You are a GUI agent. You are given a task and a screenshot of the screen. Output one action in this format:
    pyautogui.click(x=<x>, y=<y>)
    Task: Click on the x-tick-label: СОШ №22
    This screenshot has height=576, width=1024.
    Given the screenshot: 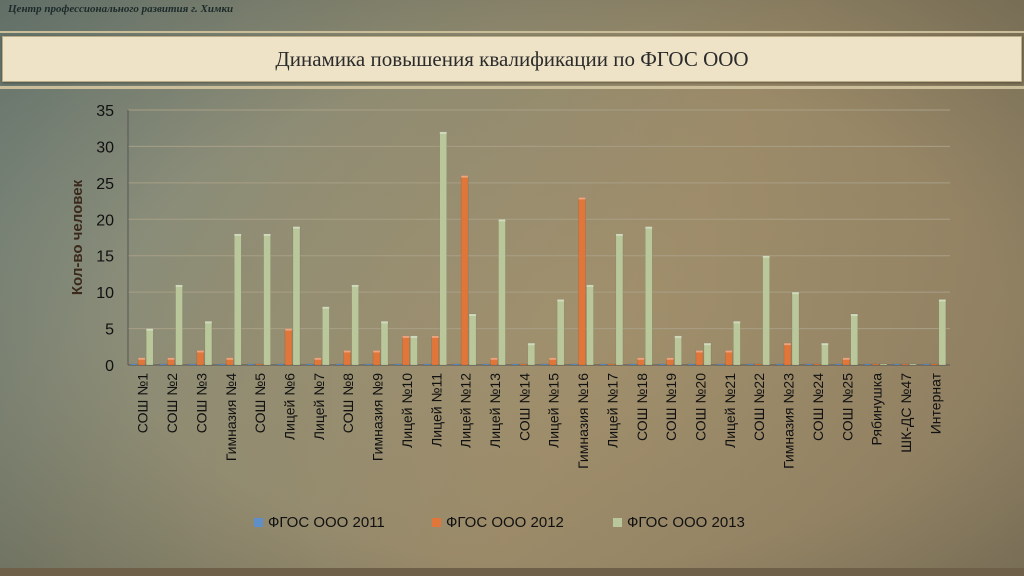 What is the action you would take?
    pyautogui.click(x=759, y=407)
    